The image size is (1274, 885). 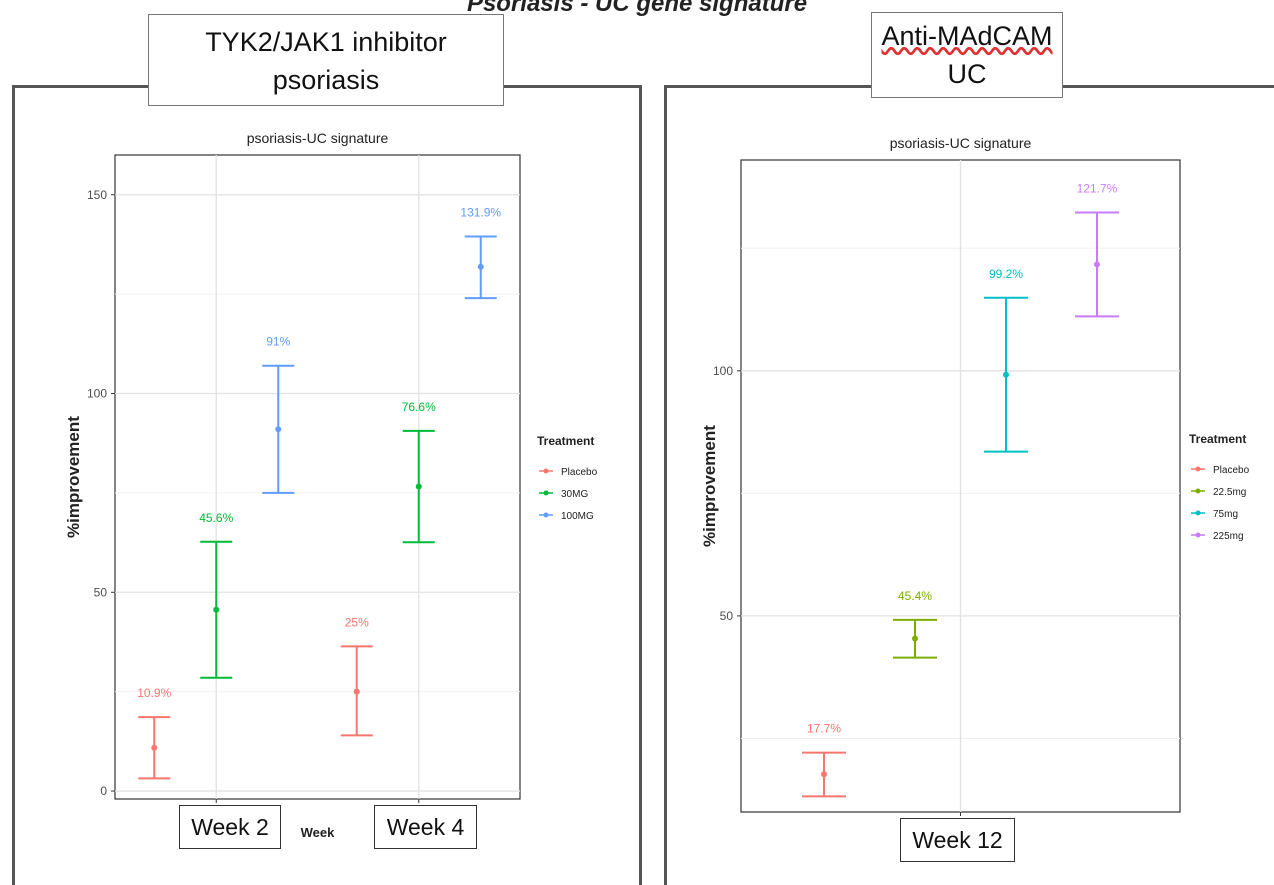 What do you see at coordinates (425, 827) in the screenshot?
I see `week-4-label: Week 4` at bounding box center [425, 827].